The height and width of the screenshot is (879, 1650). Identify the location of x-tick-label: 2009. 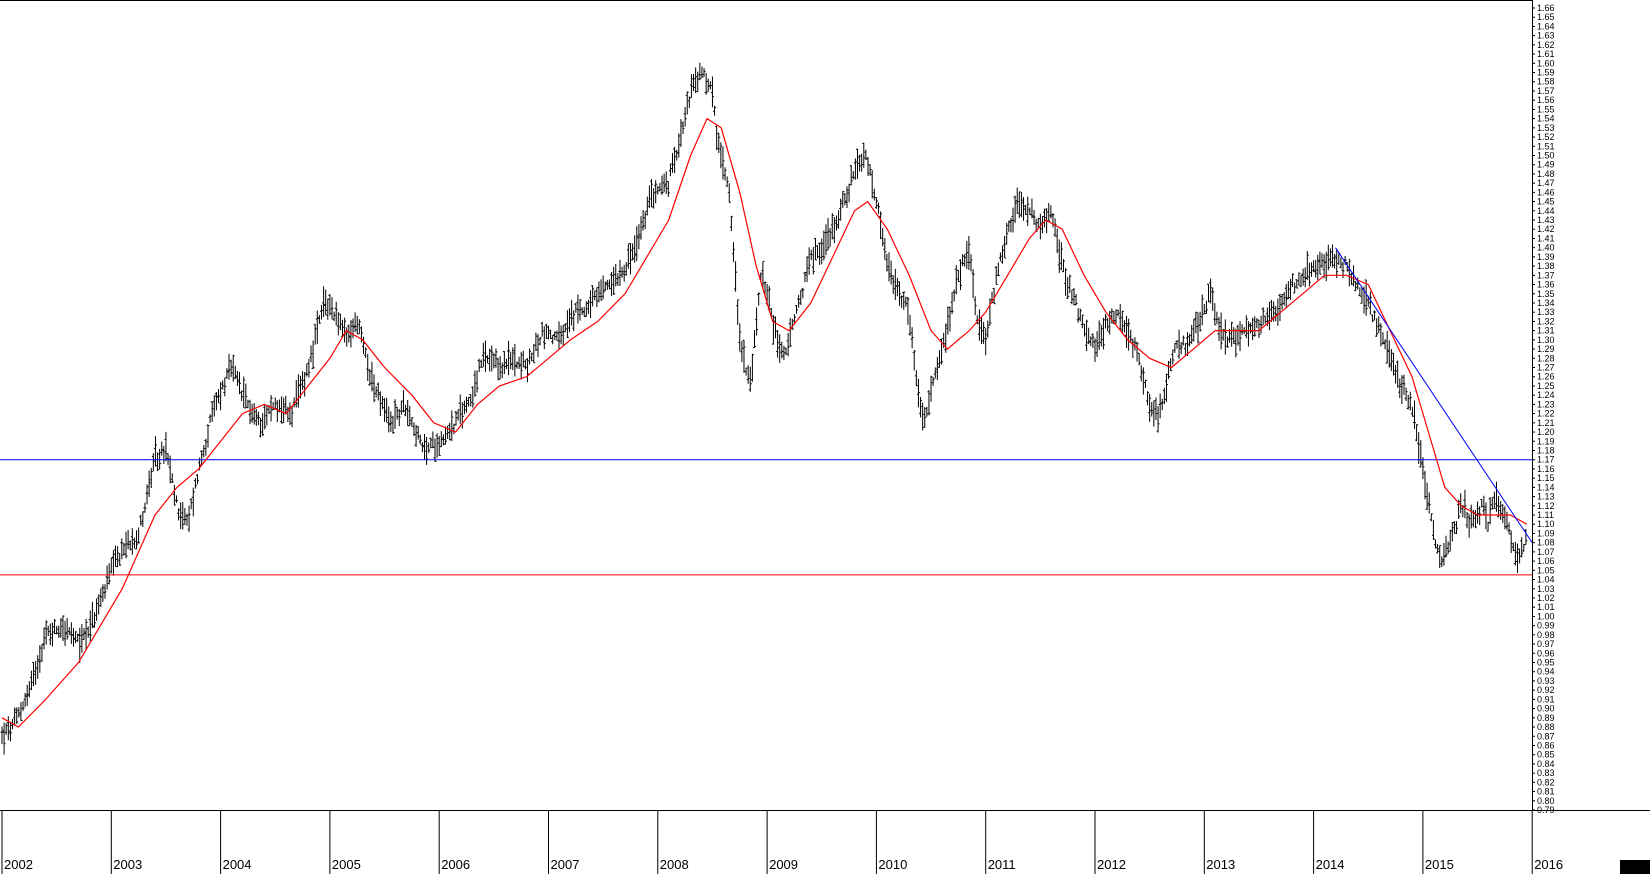
(783, 864).